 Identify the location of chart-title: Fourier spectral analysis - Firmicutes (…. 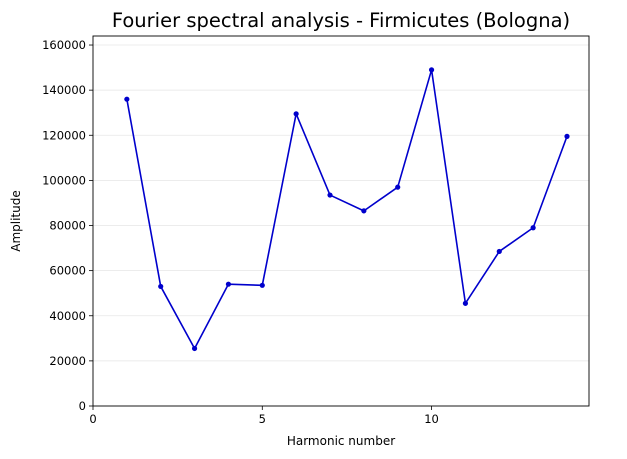
(341, 20).